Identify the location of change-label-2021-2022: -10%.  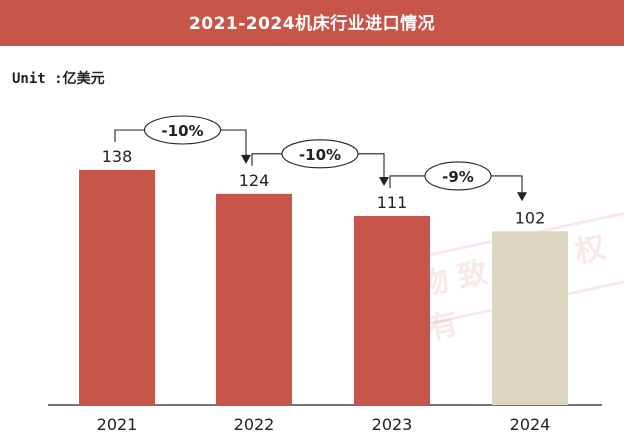
(182, 131).